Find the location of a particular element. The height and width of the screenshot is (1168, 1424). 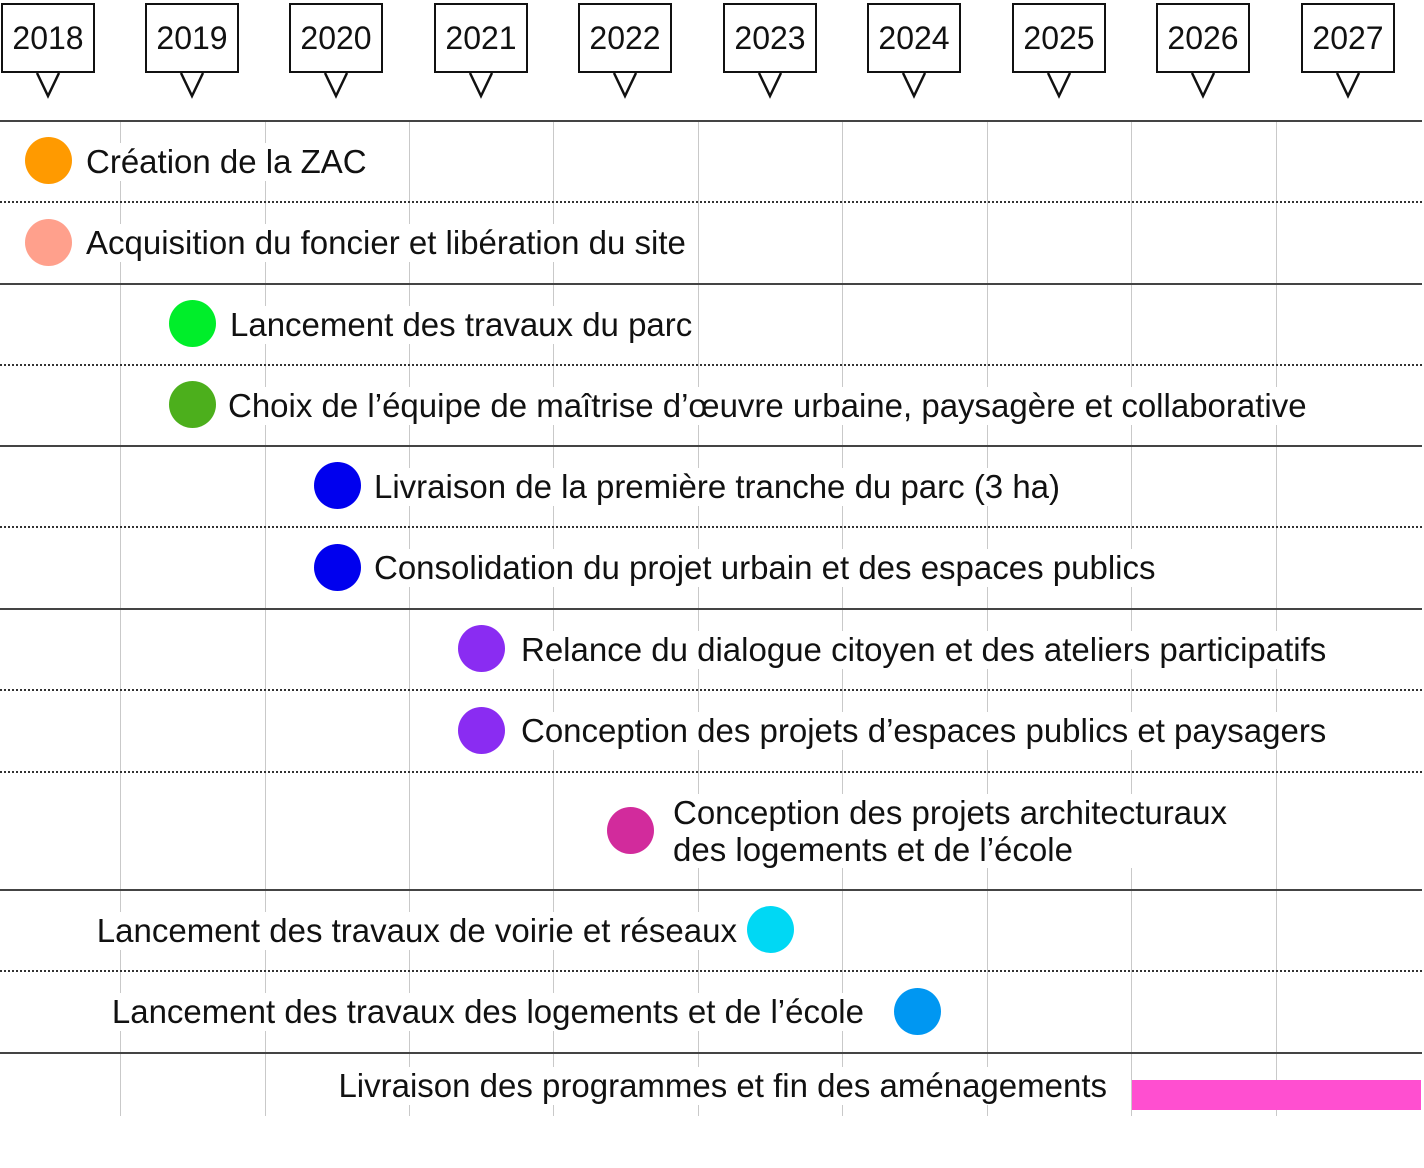

year-pointer-2026 is located at coordinates (1203, 85).